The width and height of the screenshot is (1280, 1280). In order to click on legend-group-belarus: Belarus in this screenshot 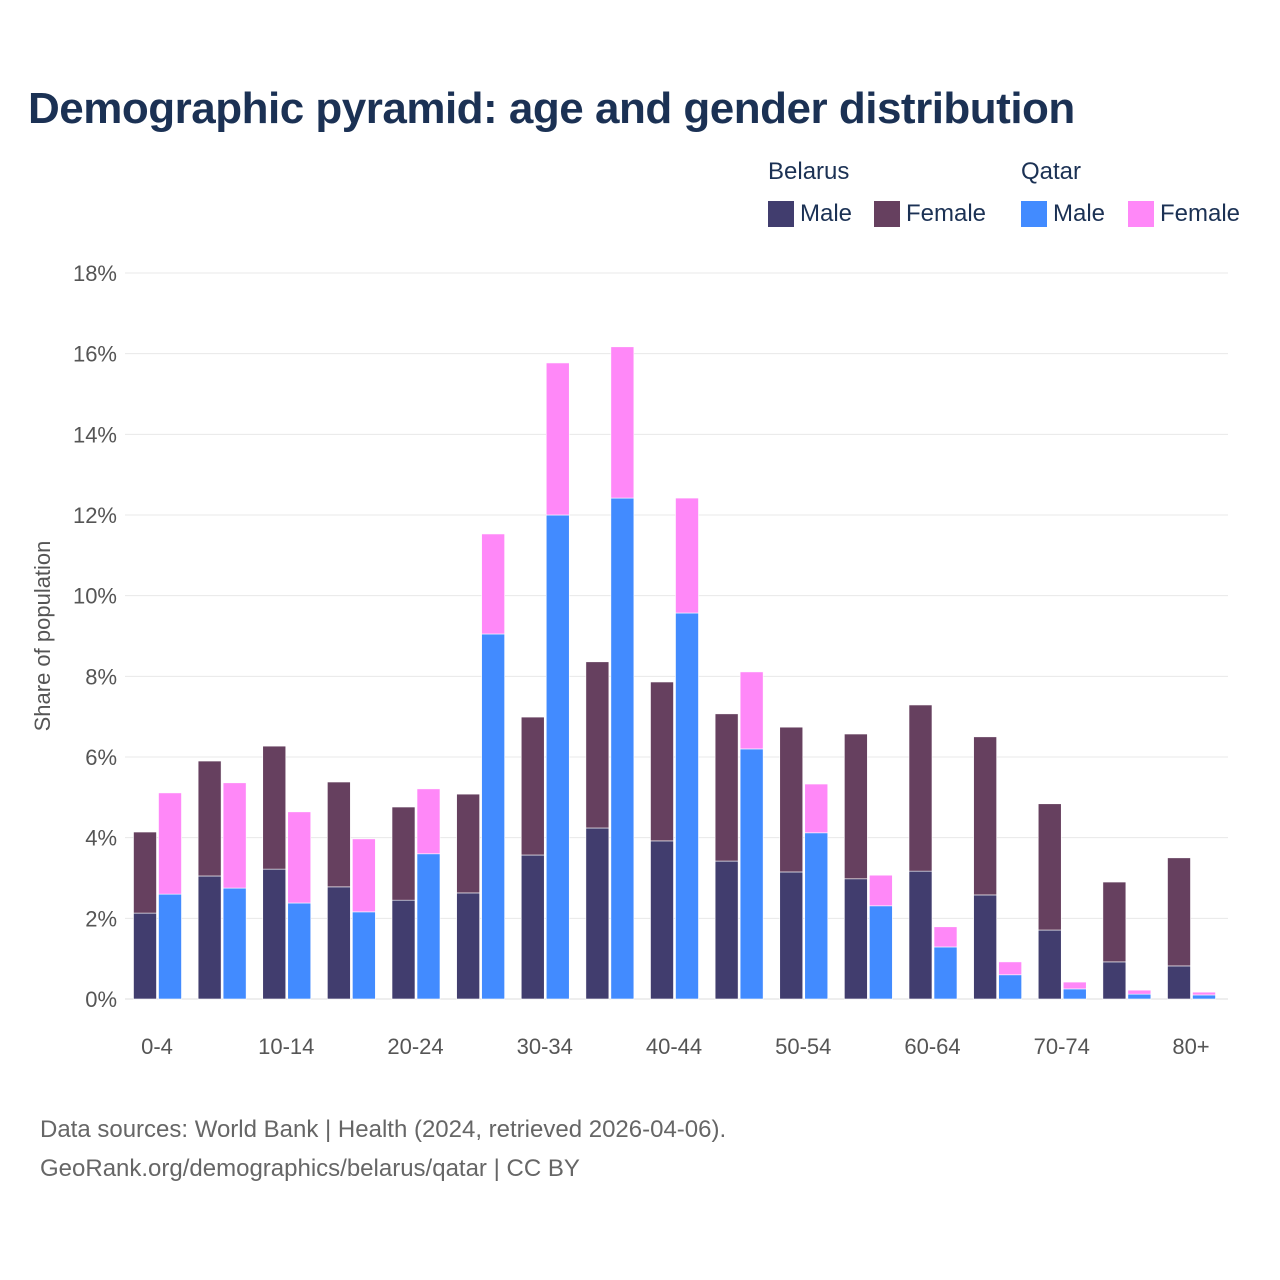, I will do `click(809, 171)`.